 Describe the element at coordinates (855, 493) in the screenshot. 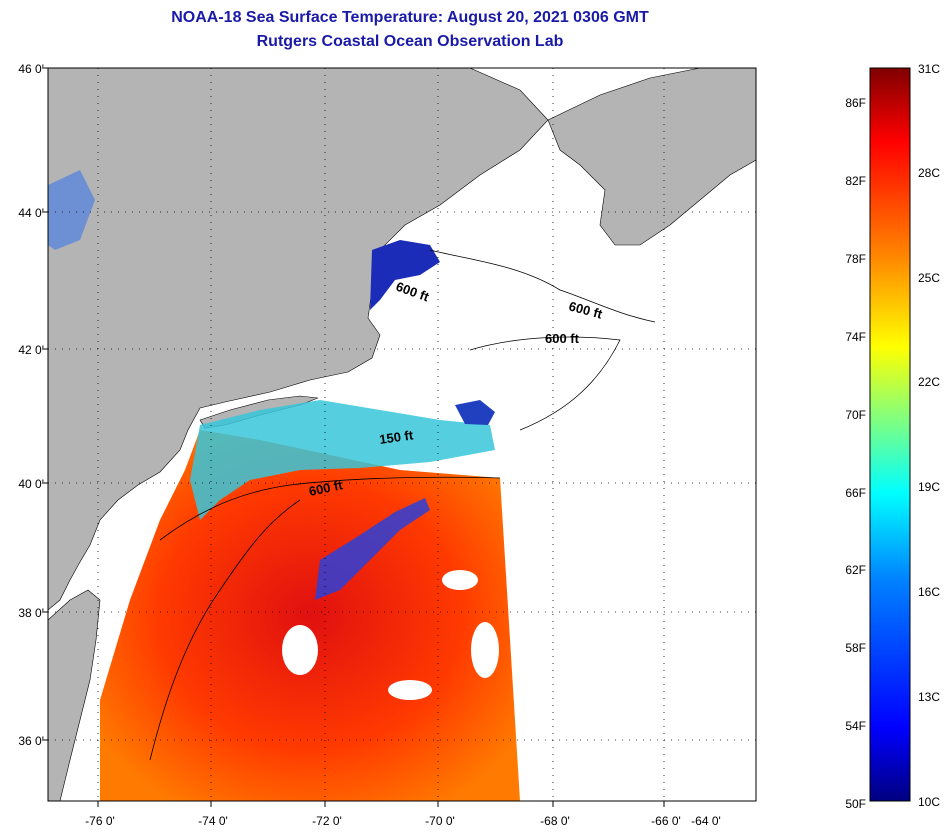

I see `colorbar-f-label: 66F` at that location.